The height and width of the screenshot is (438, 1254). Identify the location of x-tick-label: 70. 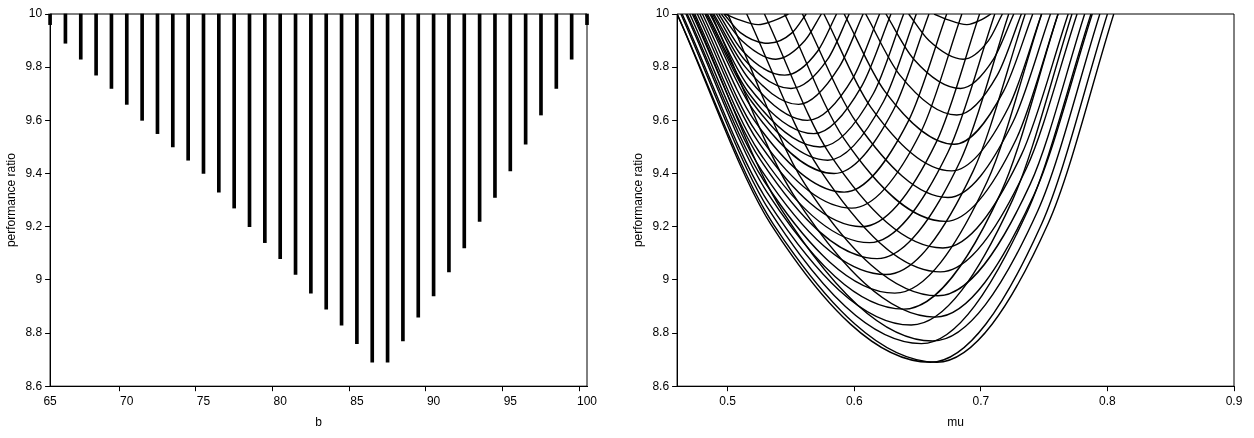
(127, 400).